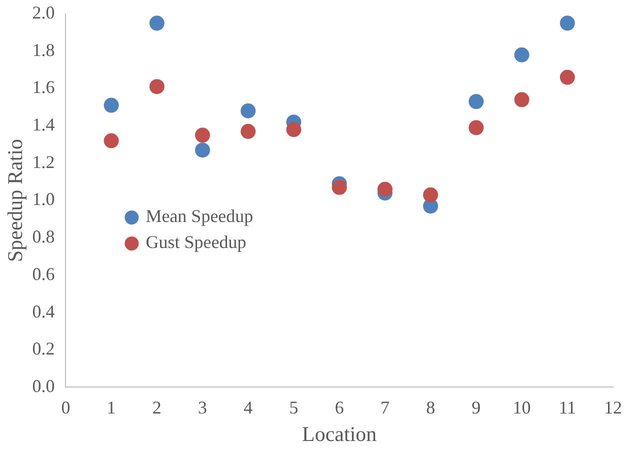 This screenshot has height=452, width=633. I want to click on y-tick-label: 1.0, so click(43, 199).